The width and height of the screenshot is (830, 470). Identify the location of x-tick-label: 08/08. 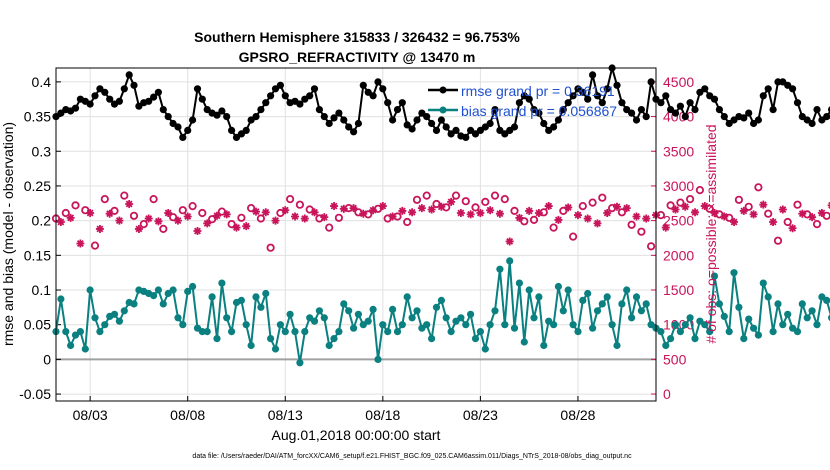
(187, 415).